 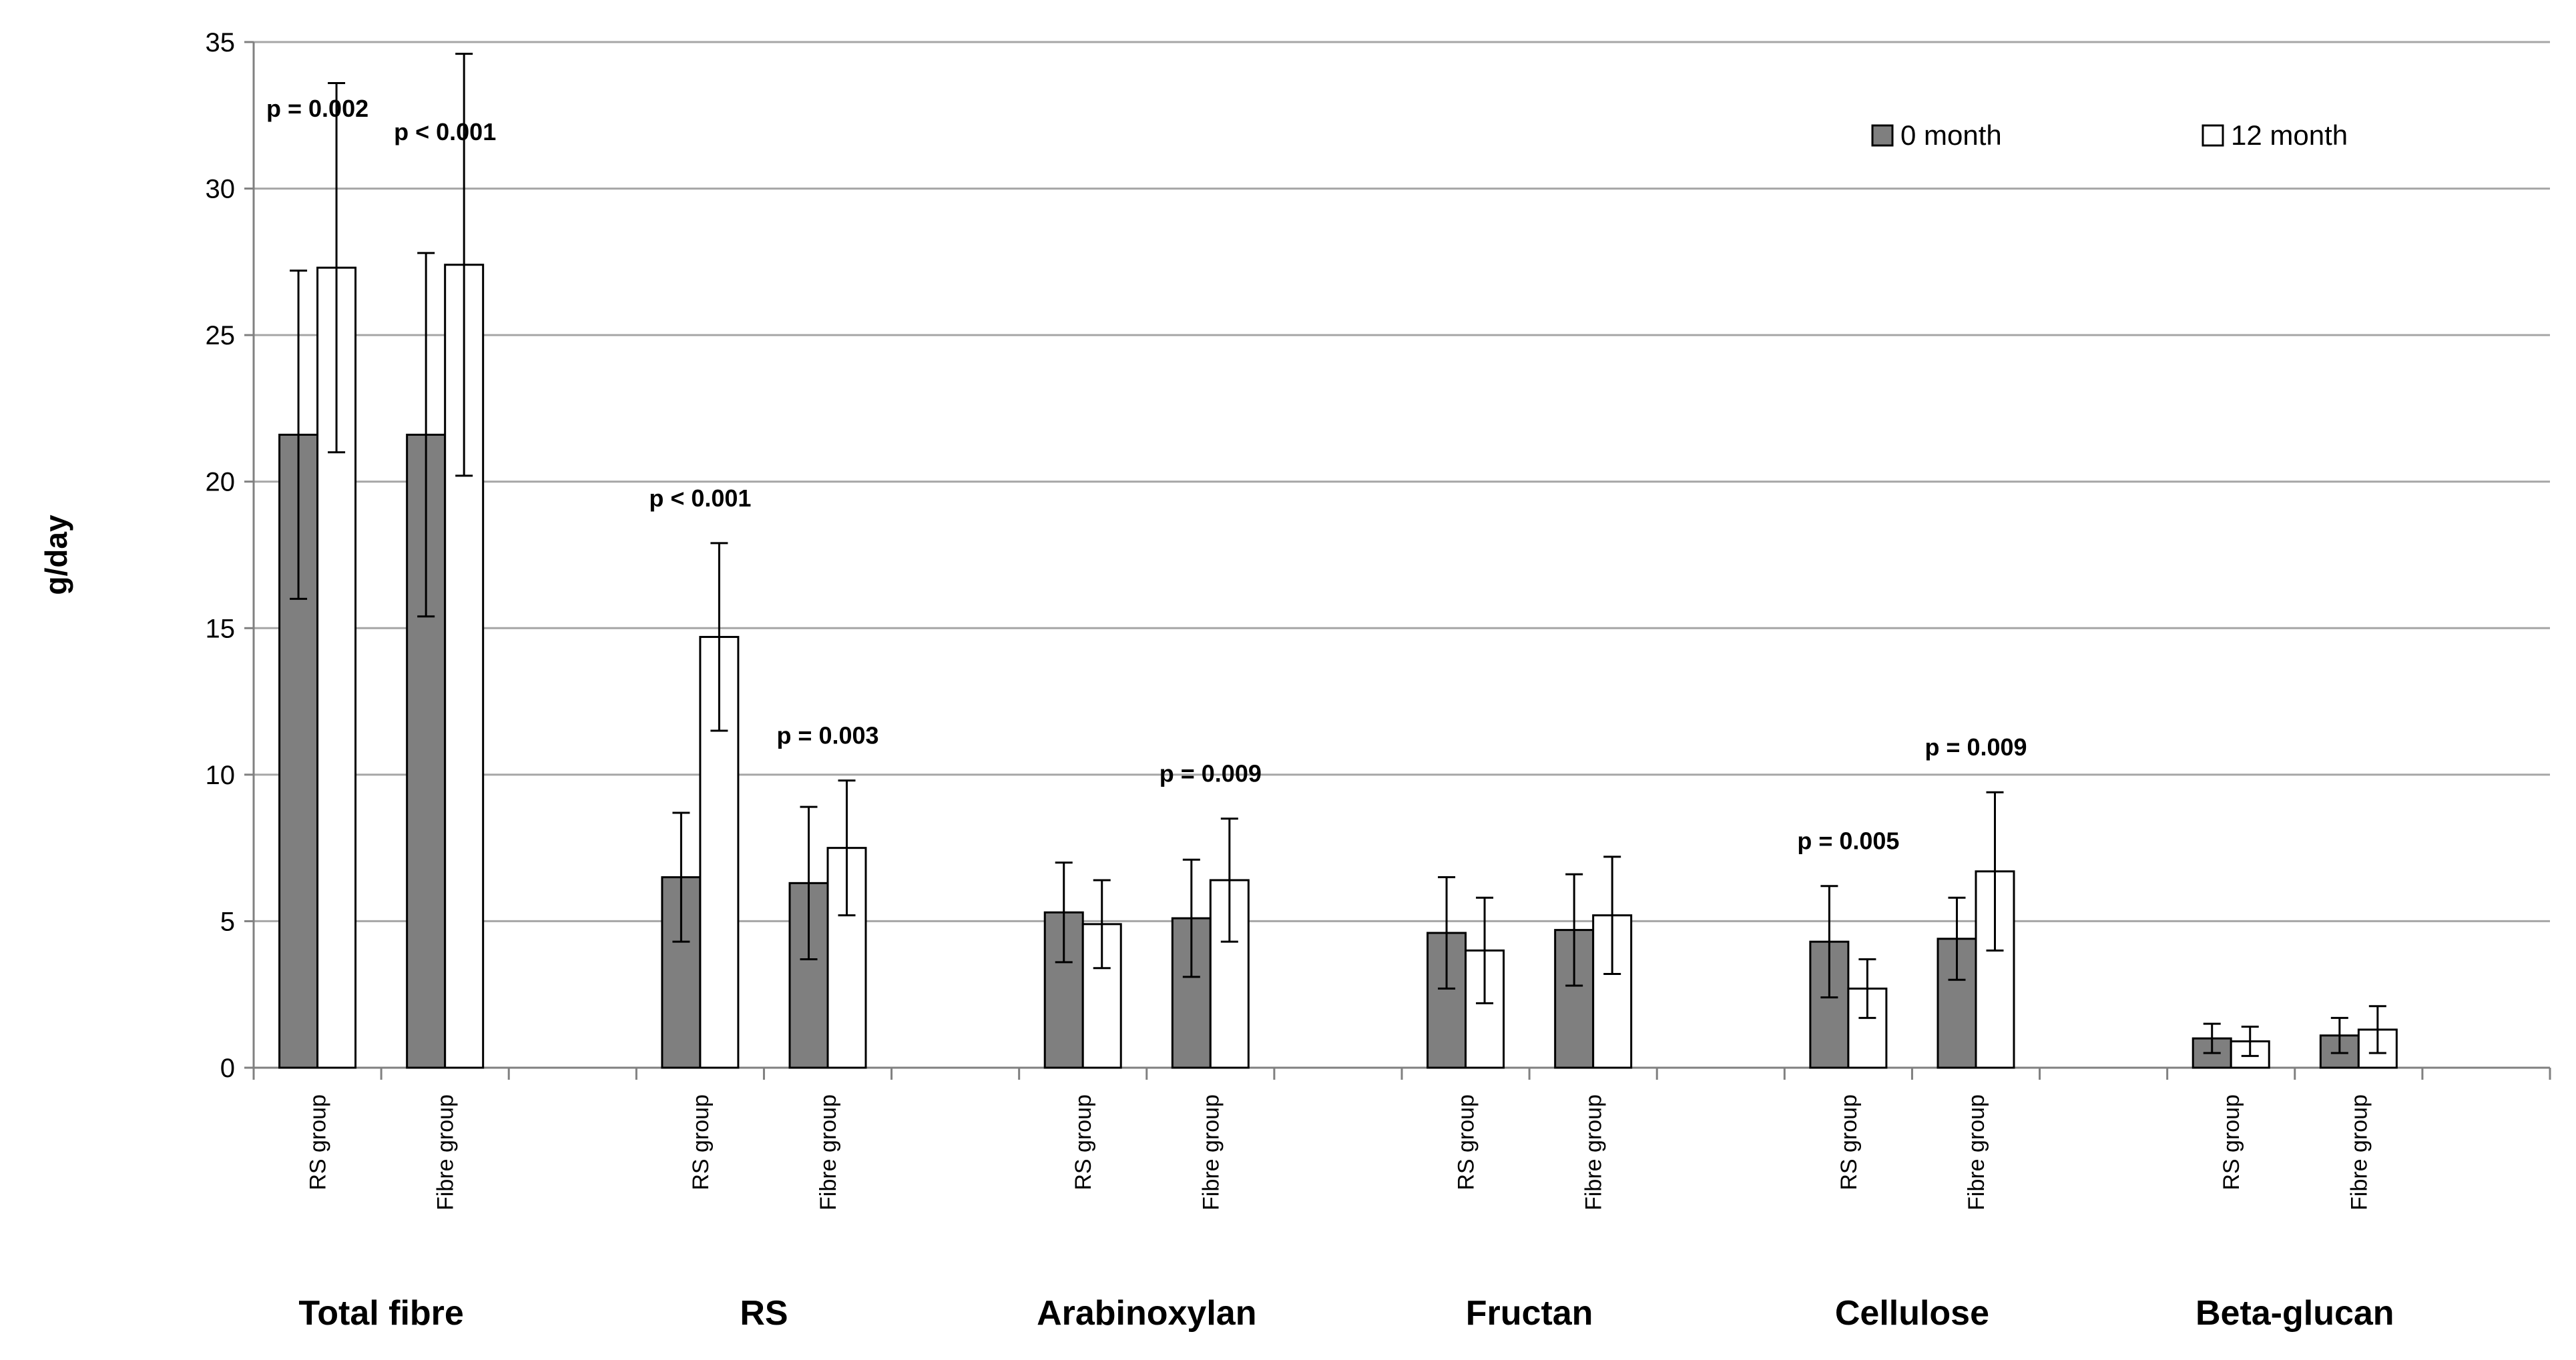 What do you see at coordinates (380, 1313) in the screenshot?
I see `group-label: Total fibre` at bounding box center [380, 1313].